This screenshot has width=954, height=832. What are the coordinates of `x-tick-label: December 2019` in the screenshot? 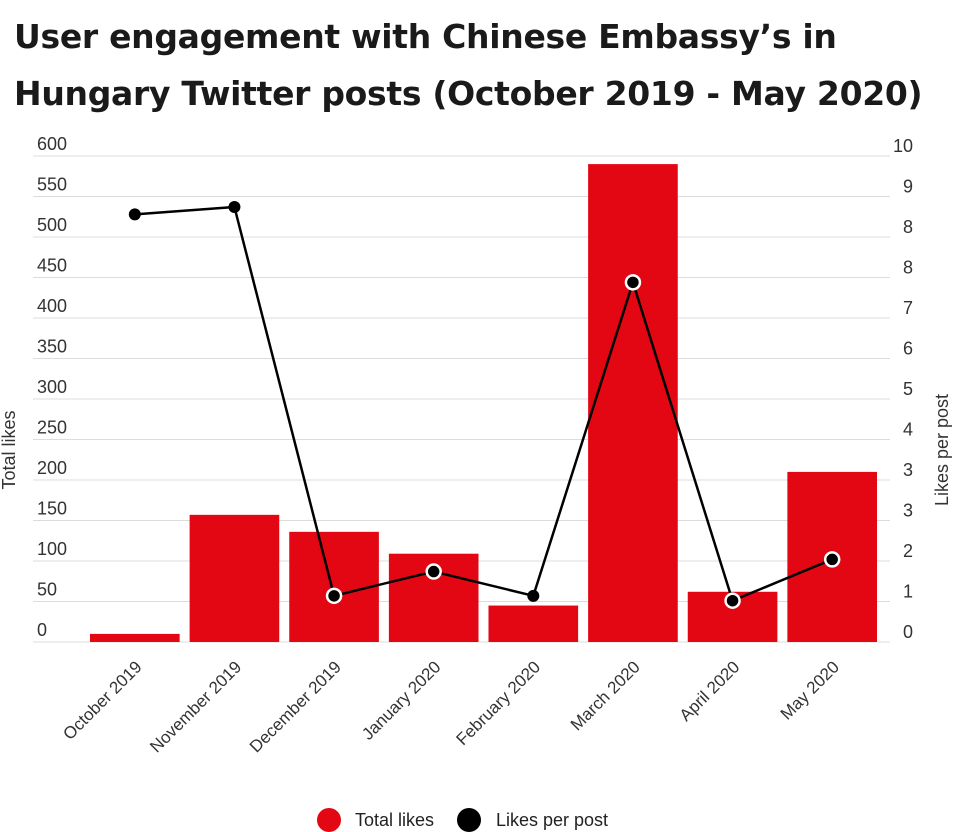 It's located at (295, 706).